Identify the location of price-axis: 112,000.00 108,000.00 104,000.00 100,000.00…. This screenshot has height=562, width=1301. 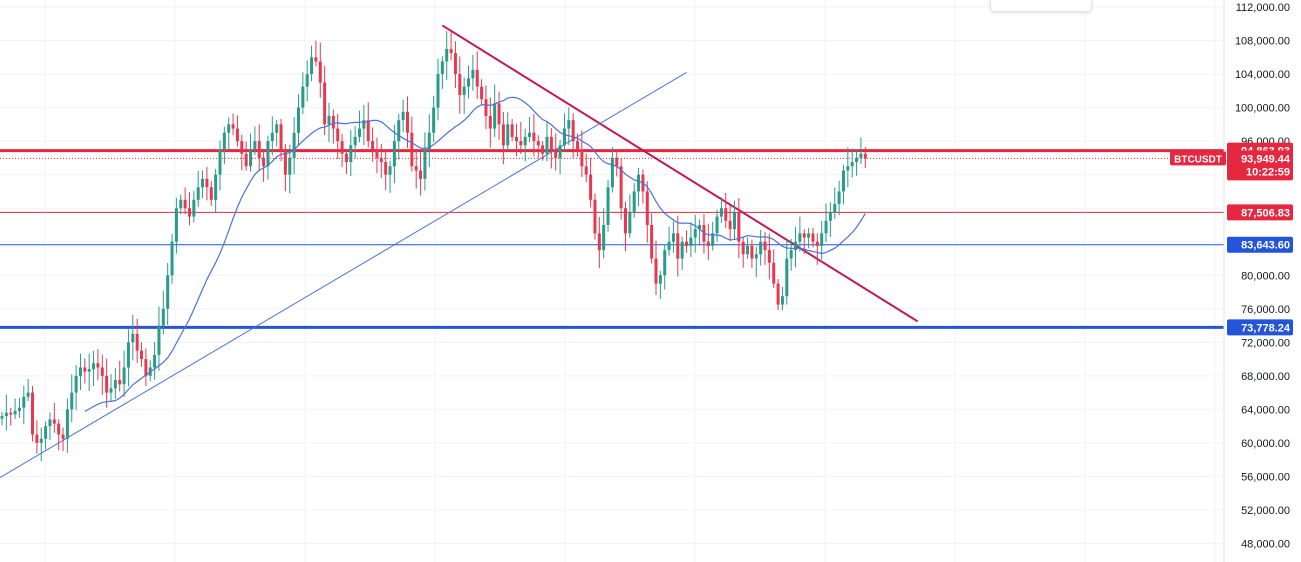
(1256, 281).